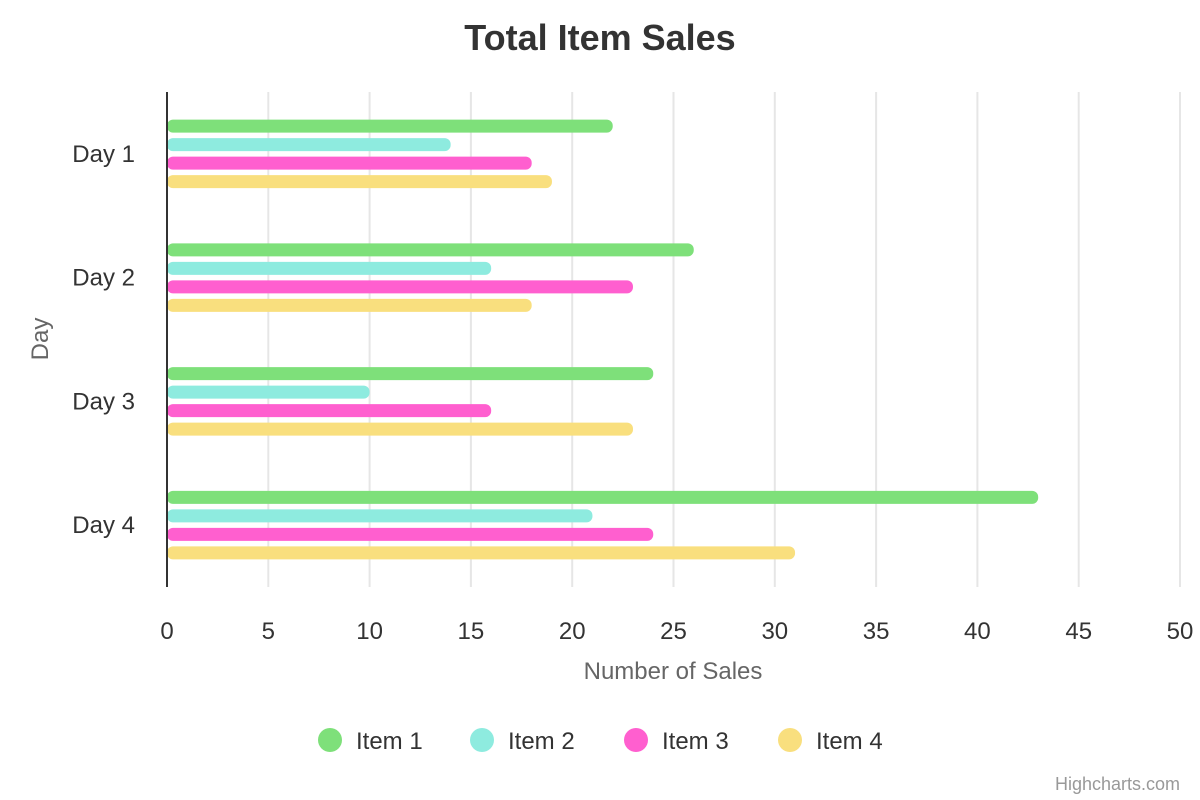  What do you see at coordinates (1180, 631) in the screenshot?
I see `x-tick-label: 50` at bounding box center [1180, 631].